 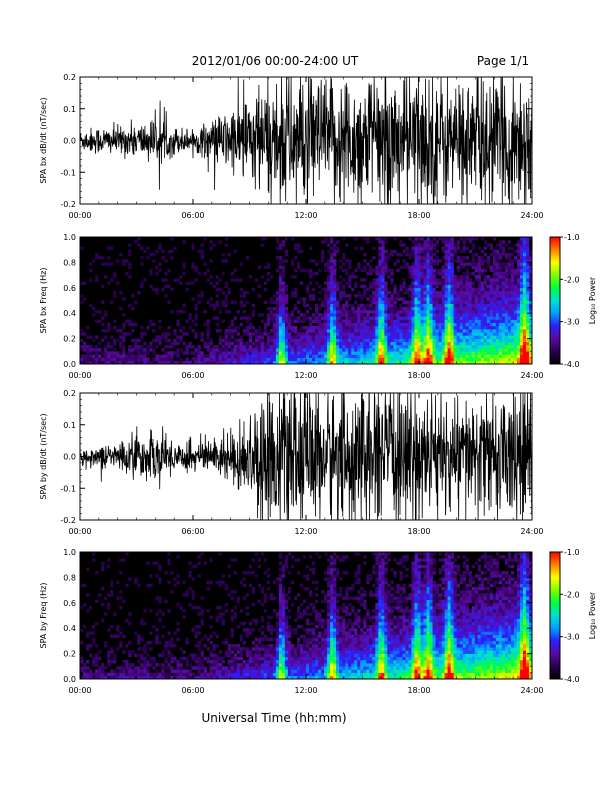 I want to click on colorbar-segment, so click(x=555, y=299).